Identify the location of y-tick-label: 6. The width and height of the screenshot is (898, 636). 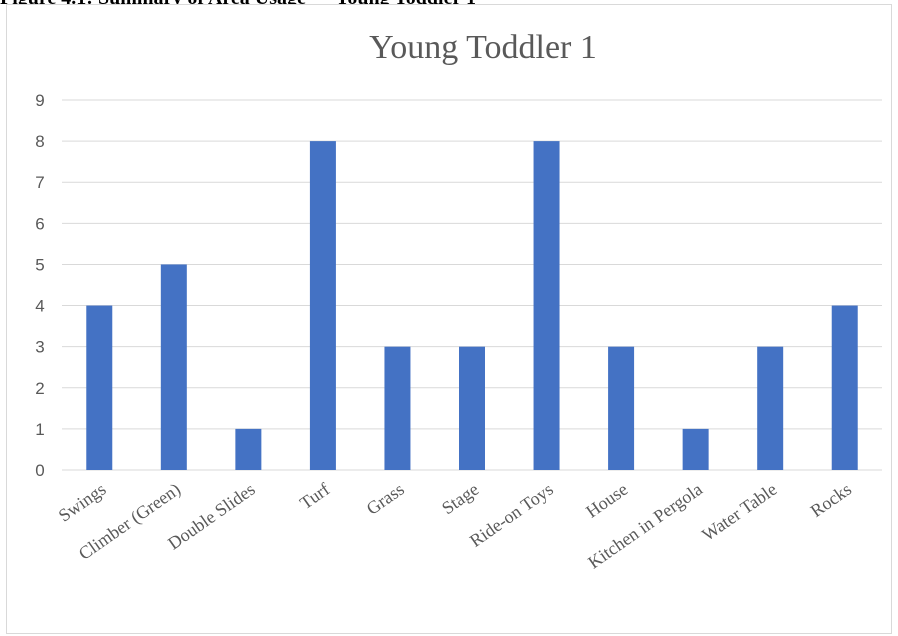
(39, 223).